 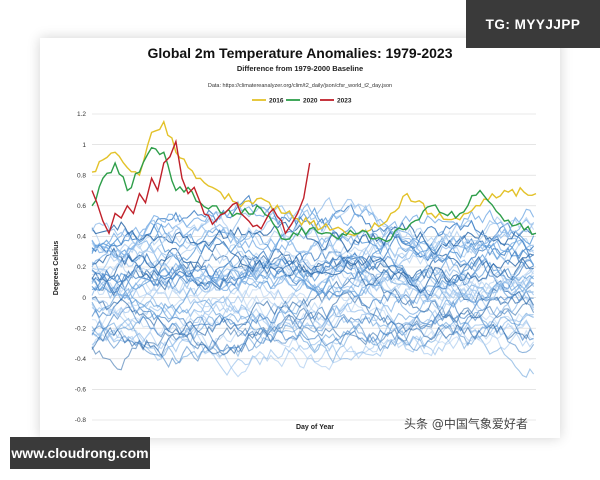 What do you see at coordinates (344, 101) in the screenshot?
I see `legend-label-2023: 2023` at bounding box center [344, 101].